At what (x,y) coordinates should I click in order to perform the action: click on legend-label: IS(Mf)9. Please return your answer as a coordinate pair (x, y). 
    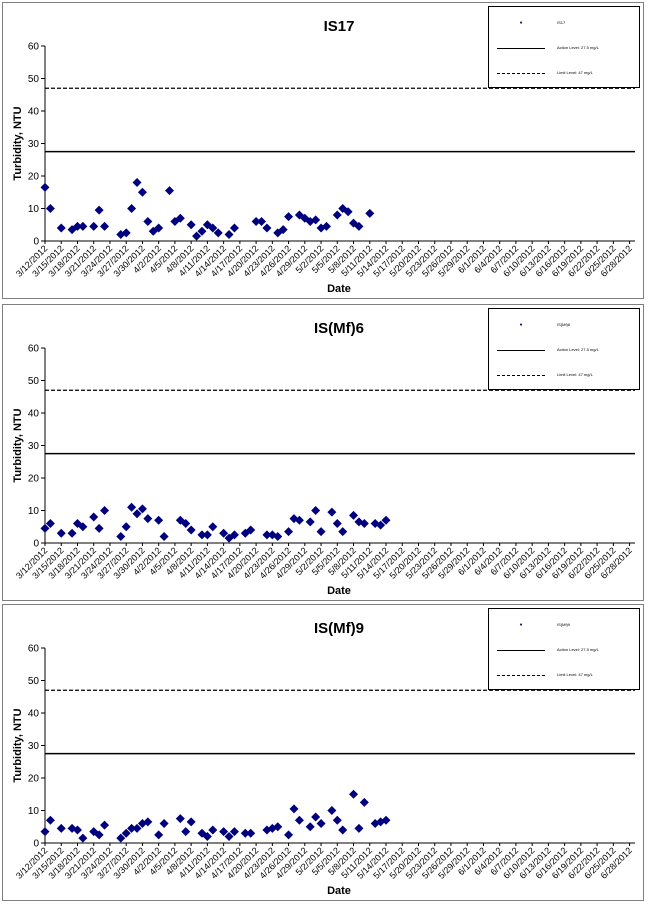
    Looking at the image, I should click on (564, 624).